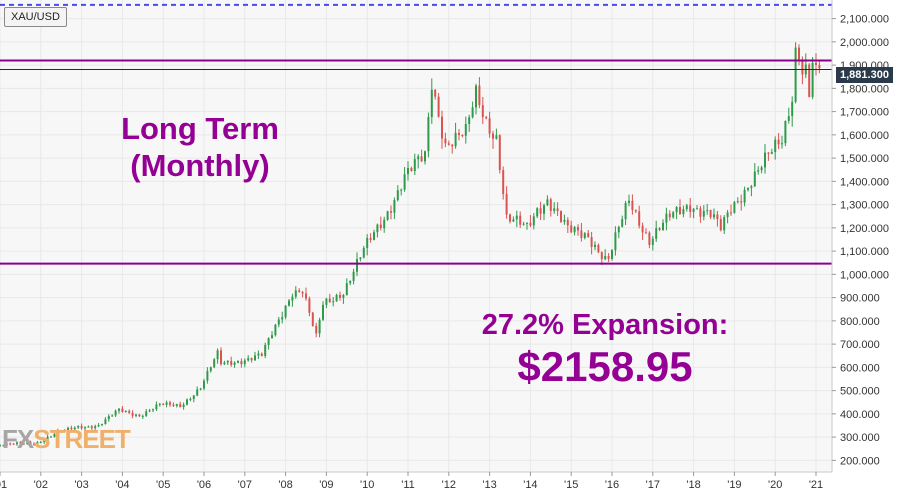 This screenshot has height=497, width=908. I want to click on chart-annotation-expansion: 27.2% Expansion: $2158.95, so click(605, 350).